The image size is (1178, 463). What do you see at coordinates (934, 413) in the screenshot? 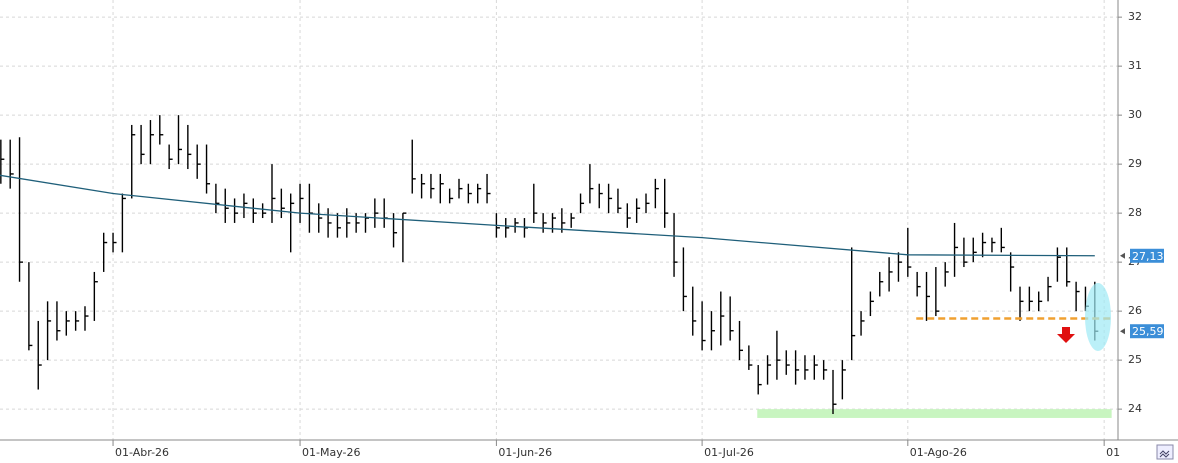
I see `support-zone` at bounding box center [934, 413].